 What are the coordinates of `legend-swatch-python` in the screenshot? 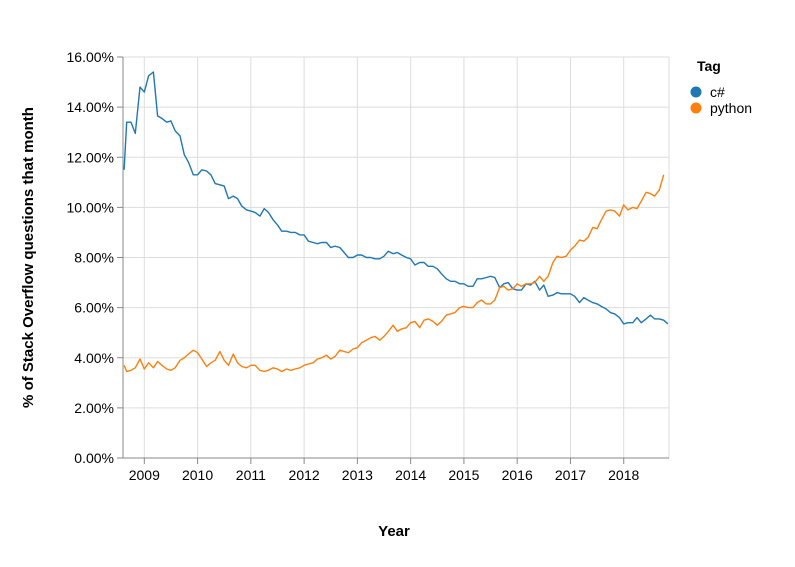 It's located at (696, 108).